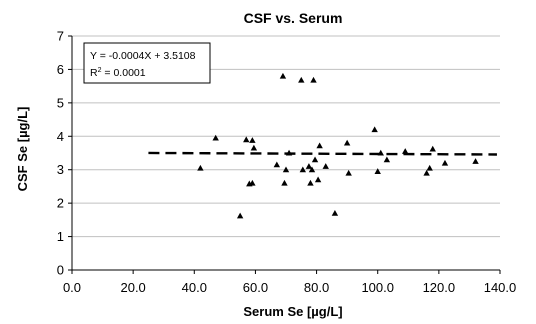 The image size is (536, 324). I want to click on y-tick-label: 3, so click(60, 169).